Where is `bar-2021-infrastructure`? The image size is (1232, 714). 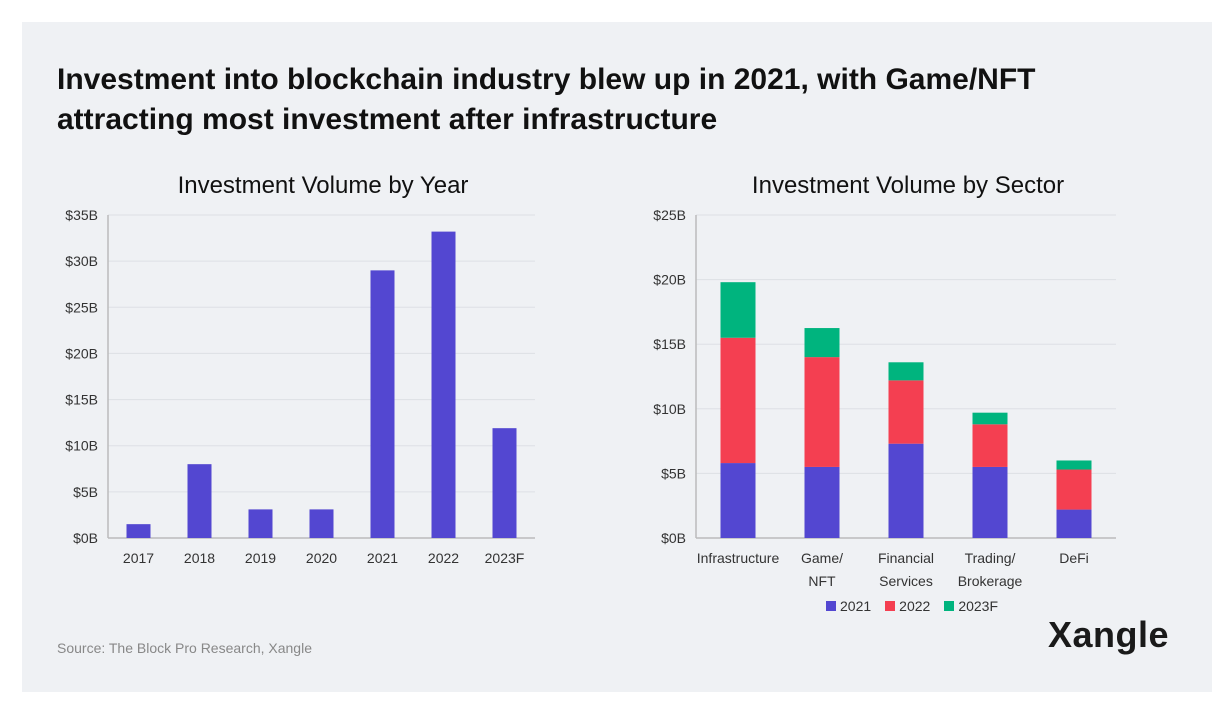
bar-2021-infrastructure is located at coordinates (738, 500).